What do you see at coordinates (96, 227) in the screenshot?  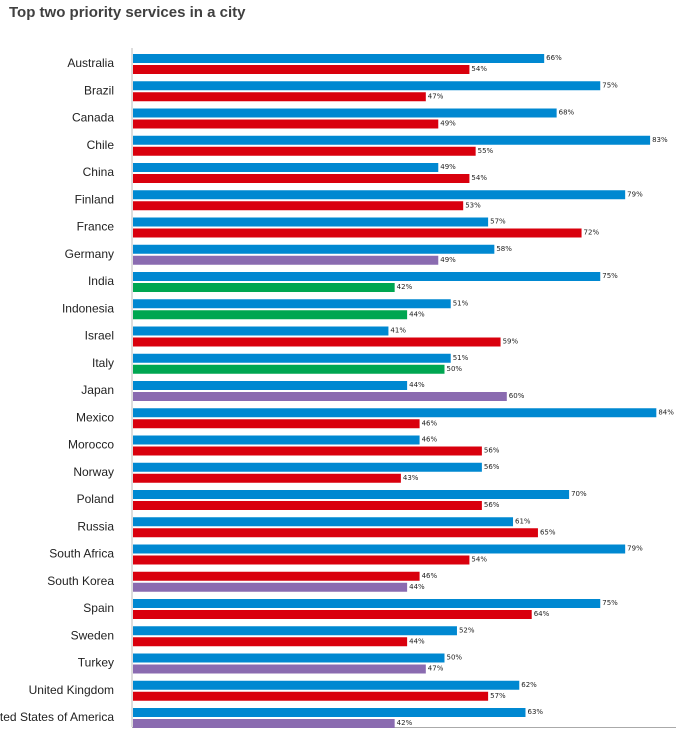 I see `category-label: France` at bounding box center [96, 227].